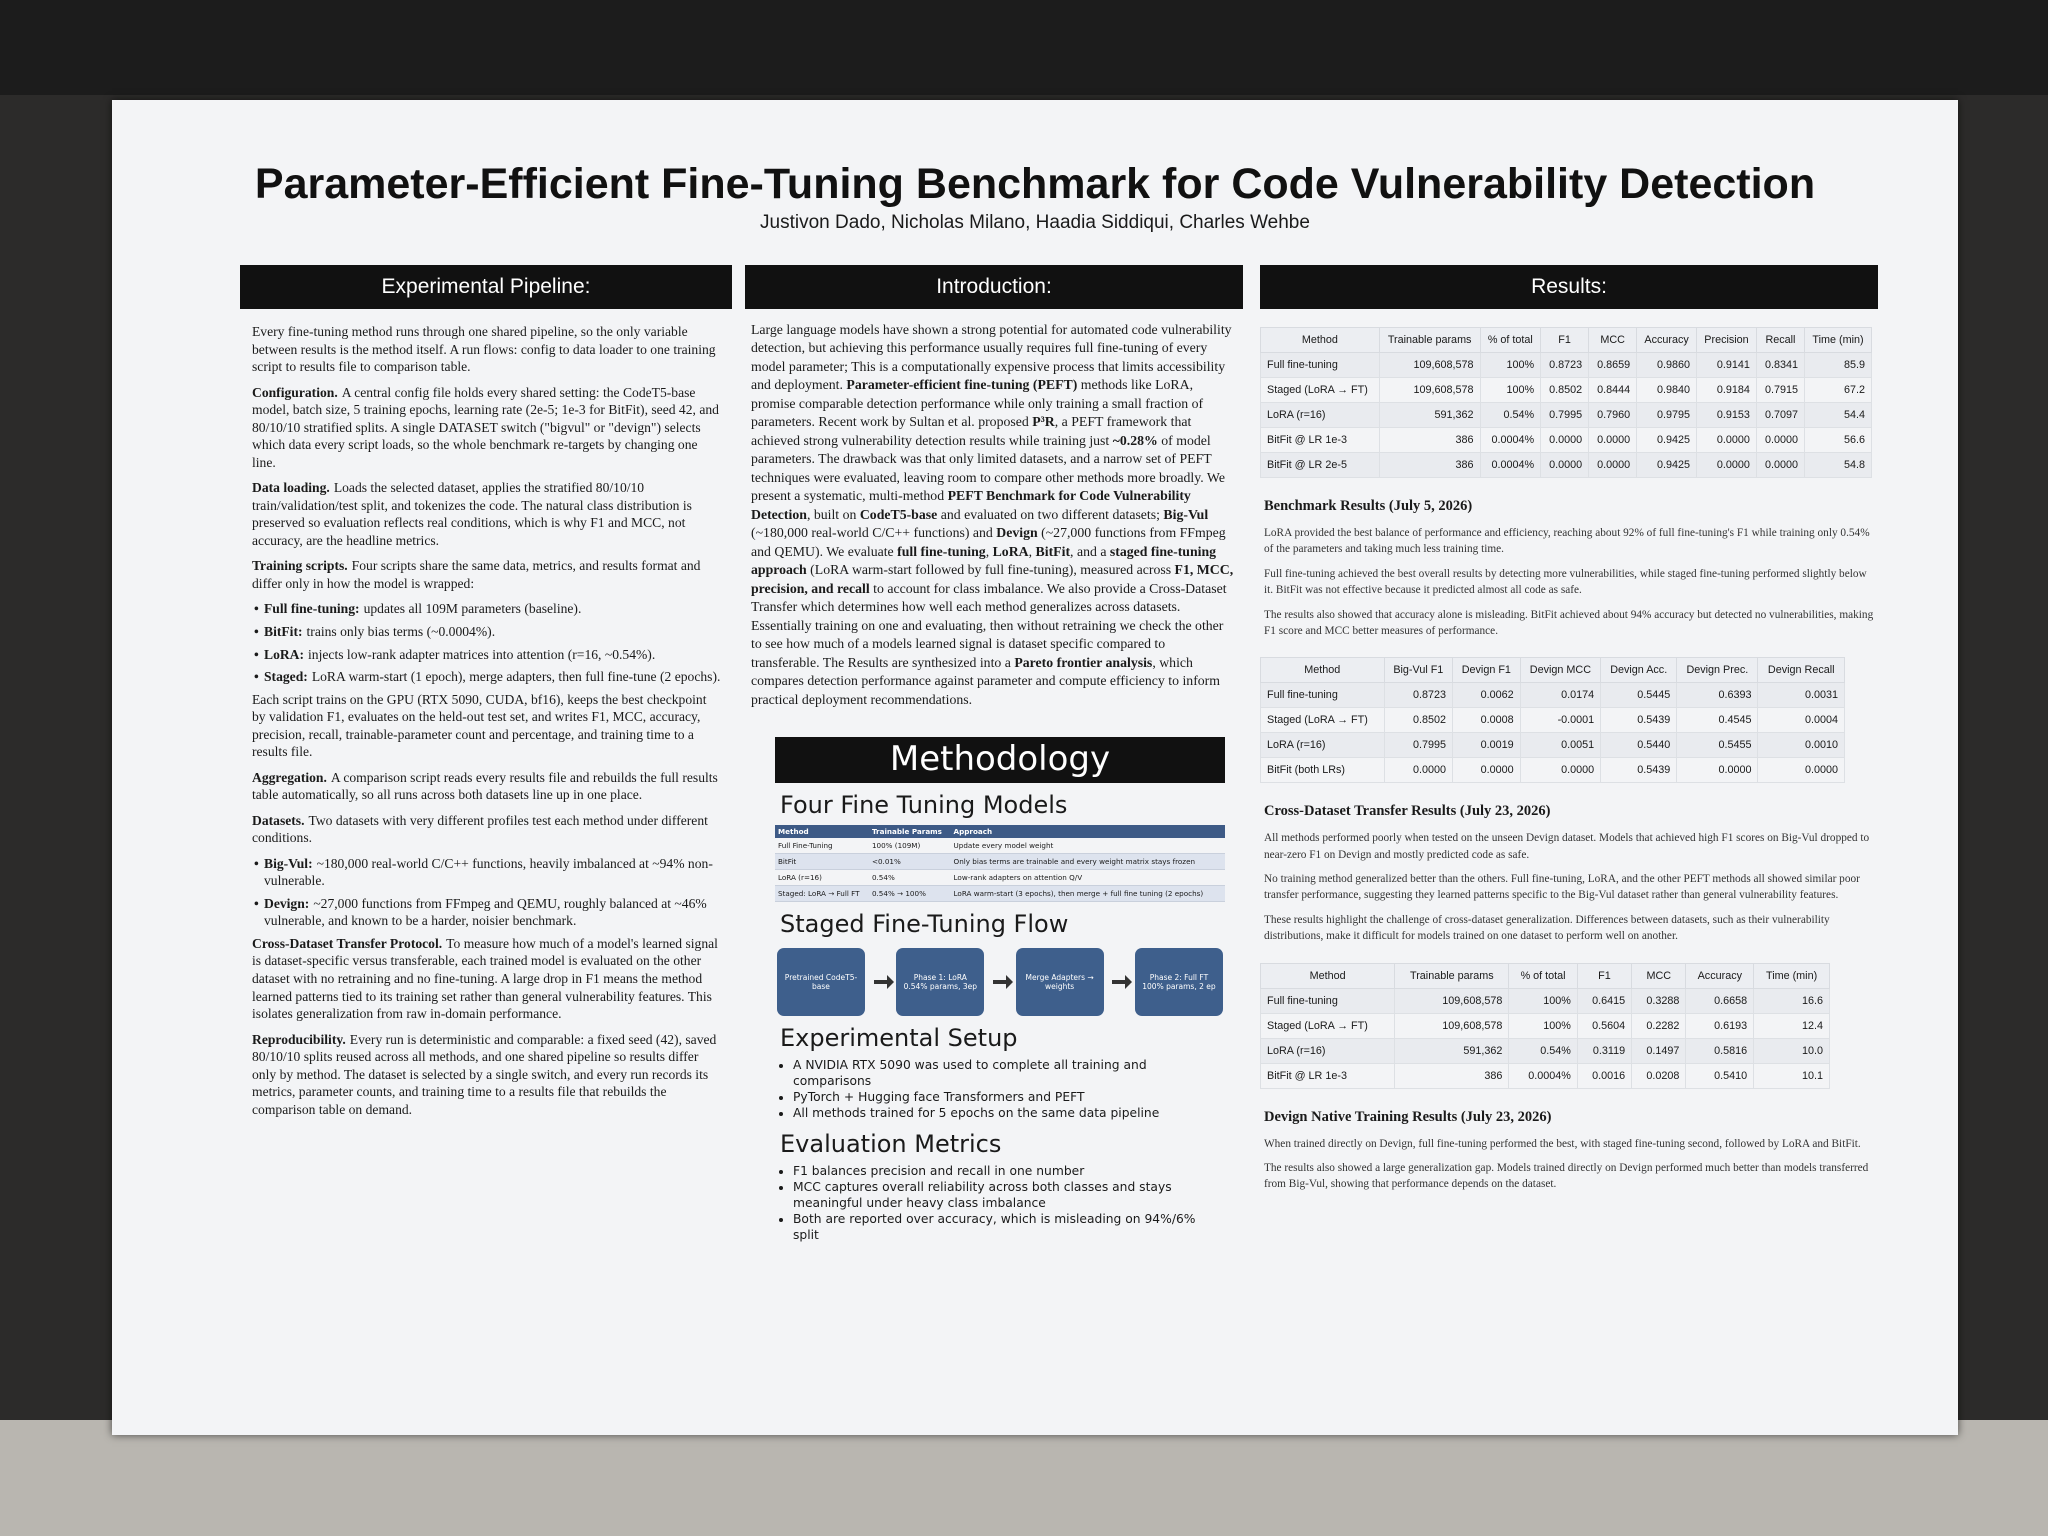 This screenshot has height=1536, width=2048. Describe the element at coordinates (1320, 440) in the screenshot. I see `table-cell: BitFit @ LR 1e-3` at that location.